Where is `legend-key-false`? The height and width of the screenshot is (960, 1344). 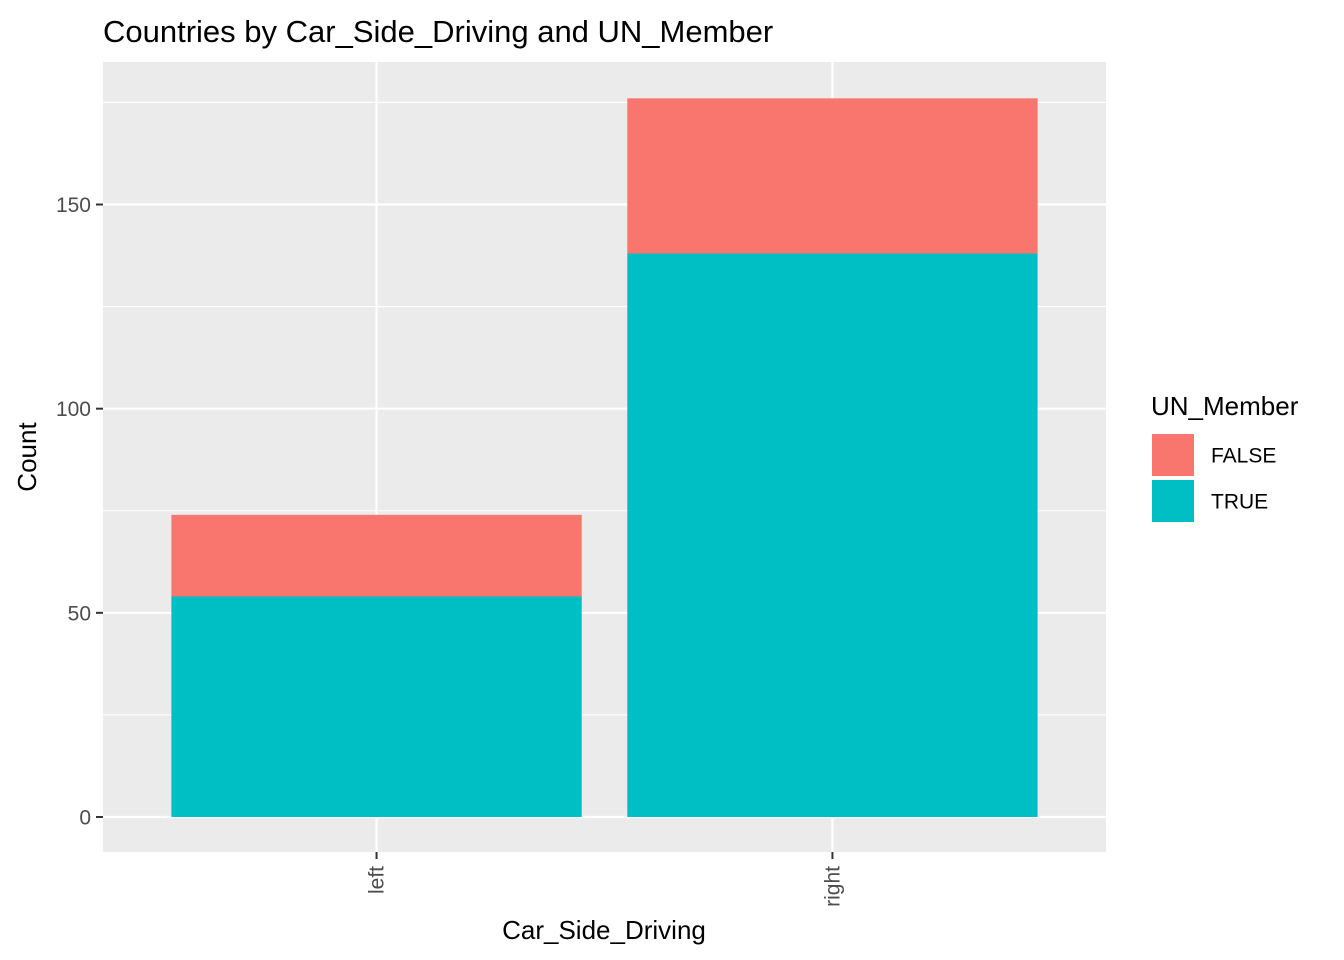
legend-key-false is located at coordinates (1173, 455).